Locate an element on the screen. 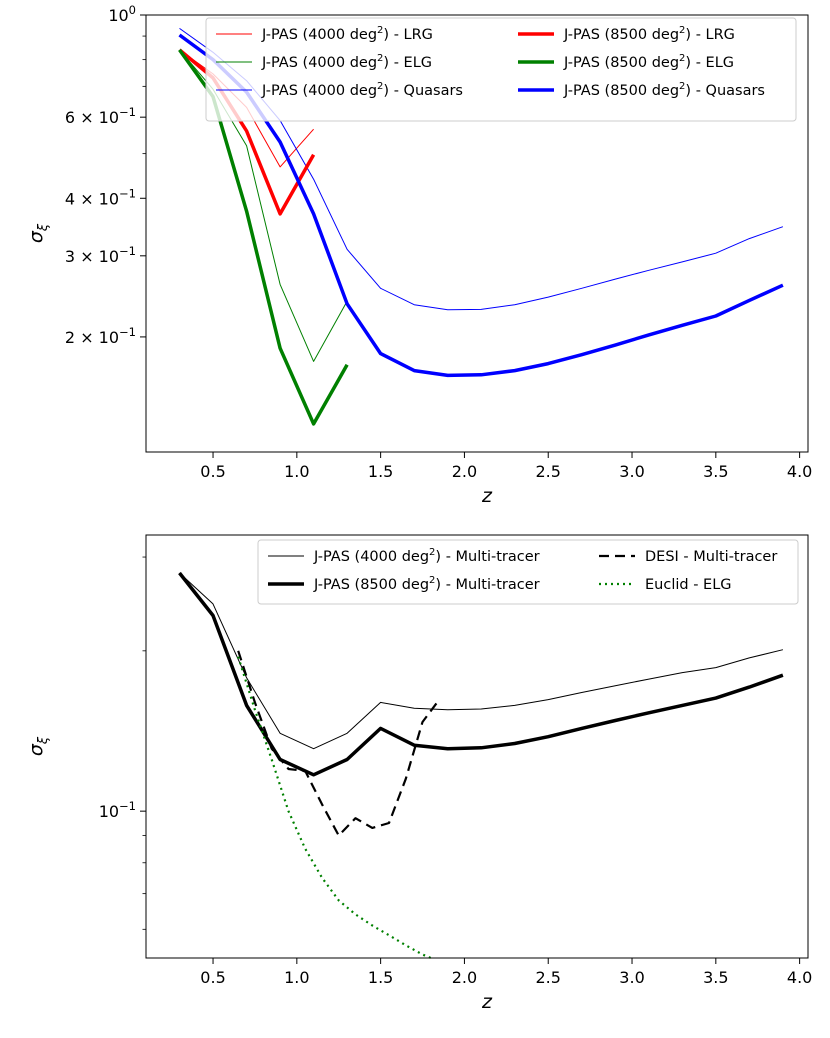 The width and height of the screenshot is (830, 1038). legend-entry: J-PAS (8500 deg2) - LRG is located at coordinates (649, 34).